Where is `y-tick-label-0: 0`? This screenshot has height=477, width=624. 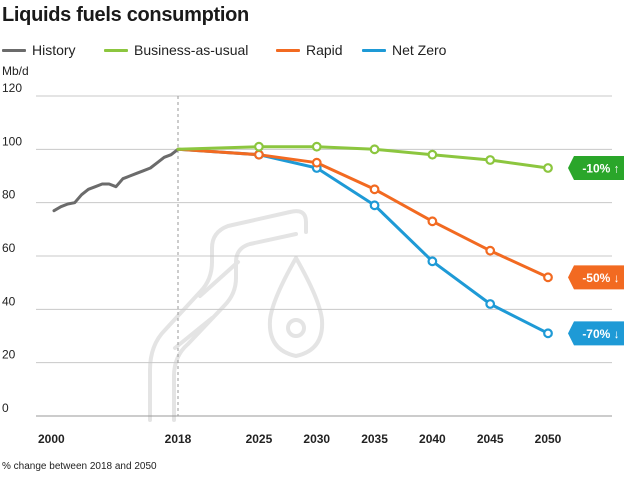
y-tick-label-0: 0 is located at coordinates (5, 408).